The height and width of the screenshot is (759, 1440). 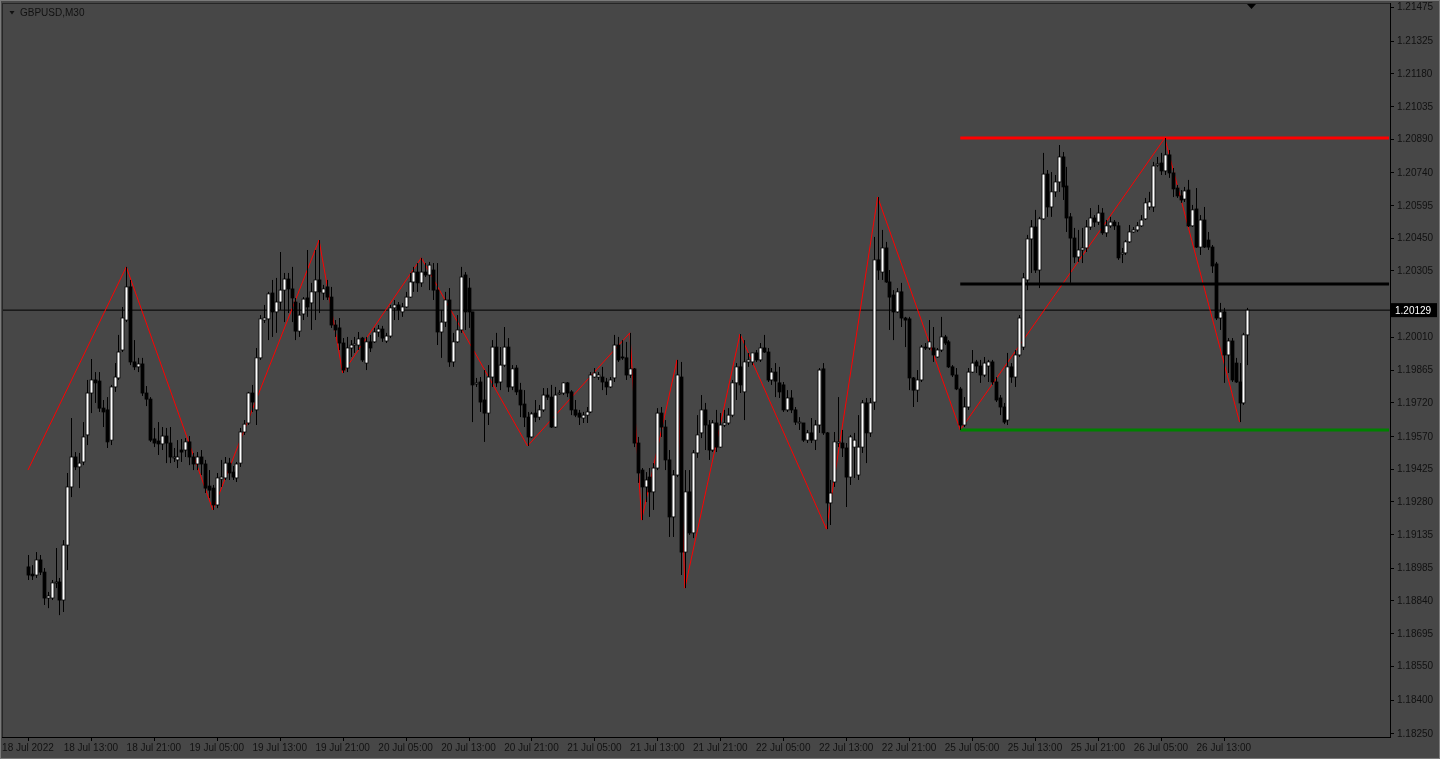 I want to click on ref-line-label: 1.20129, so click(x=1413, y=310).